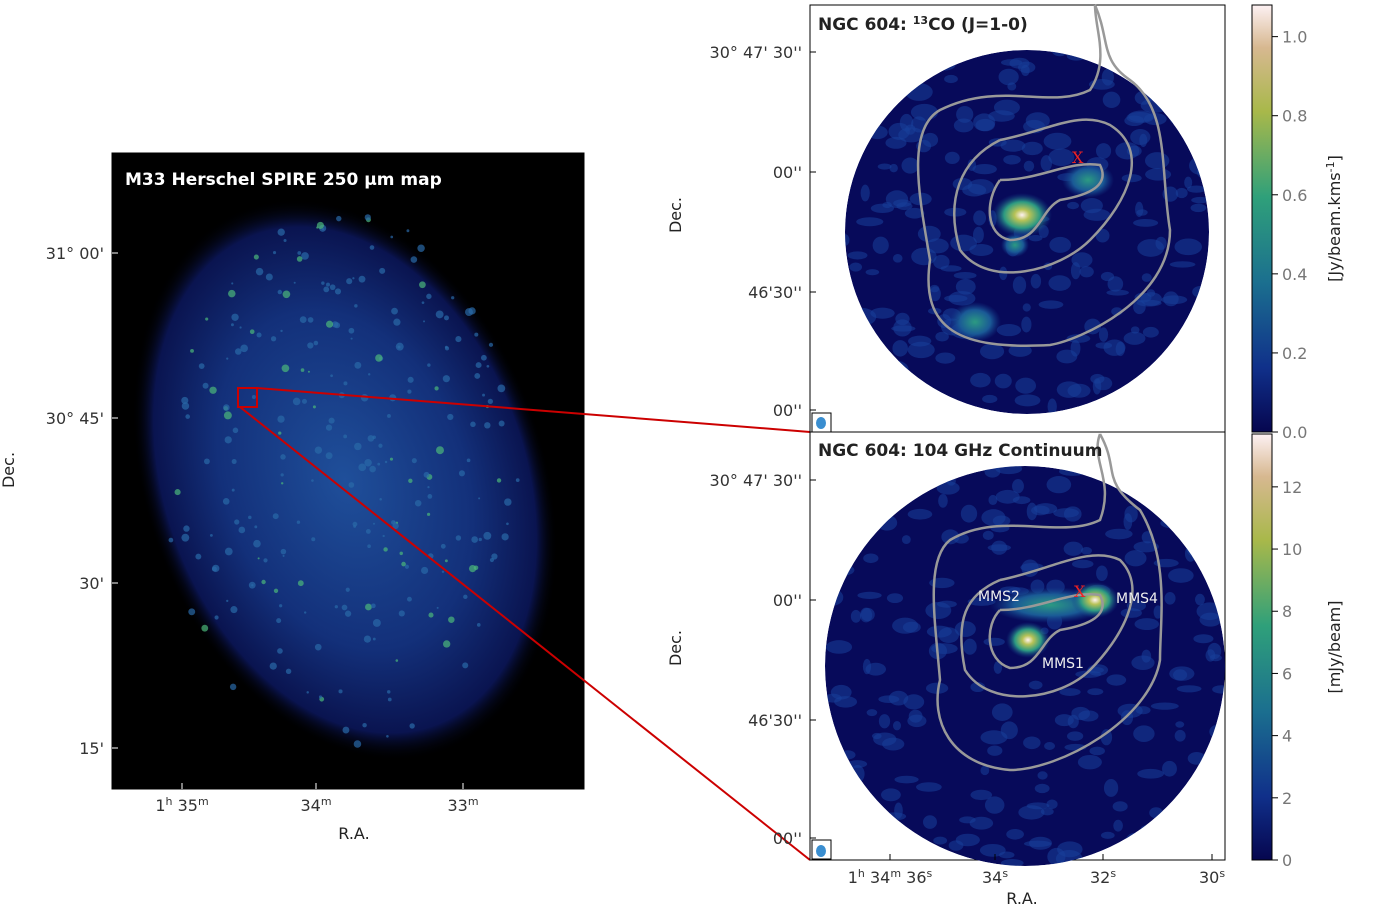 This screenshot has width=1375, height=914. Describe the element at coordinates (247, 397) in the screenshot. I see `zoom-box` at that location.